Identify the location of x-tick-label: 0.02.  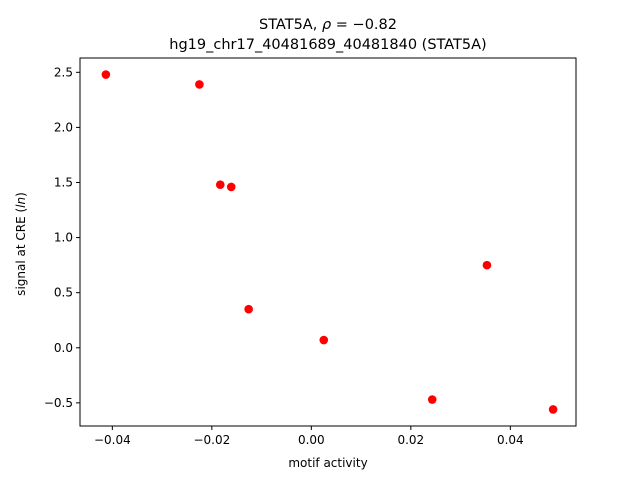
(410, 440).